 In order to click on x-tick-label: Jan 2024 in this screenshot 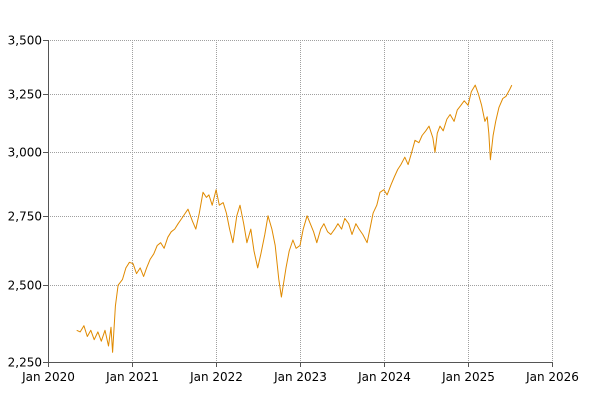, I will do `click(384, 377)`.